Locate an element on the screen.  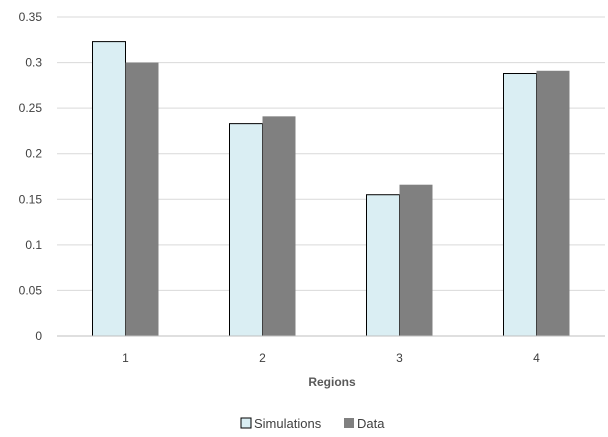
y-axis-tick-labels: 0 0.05 0.1 0.15 0.2 0.25 0.3 0.35 is located at coordinates (31, 176).